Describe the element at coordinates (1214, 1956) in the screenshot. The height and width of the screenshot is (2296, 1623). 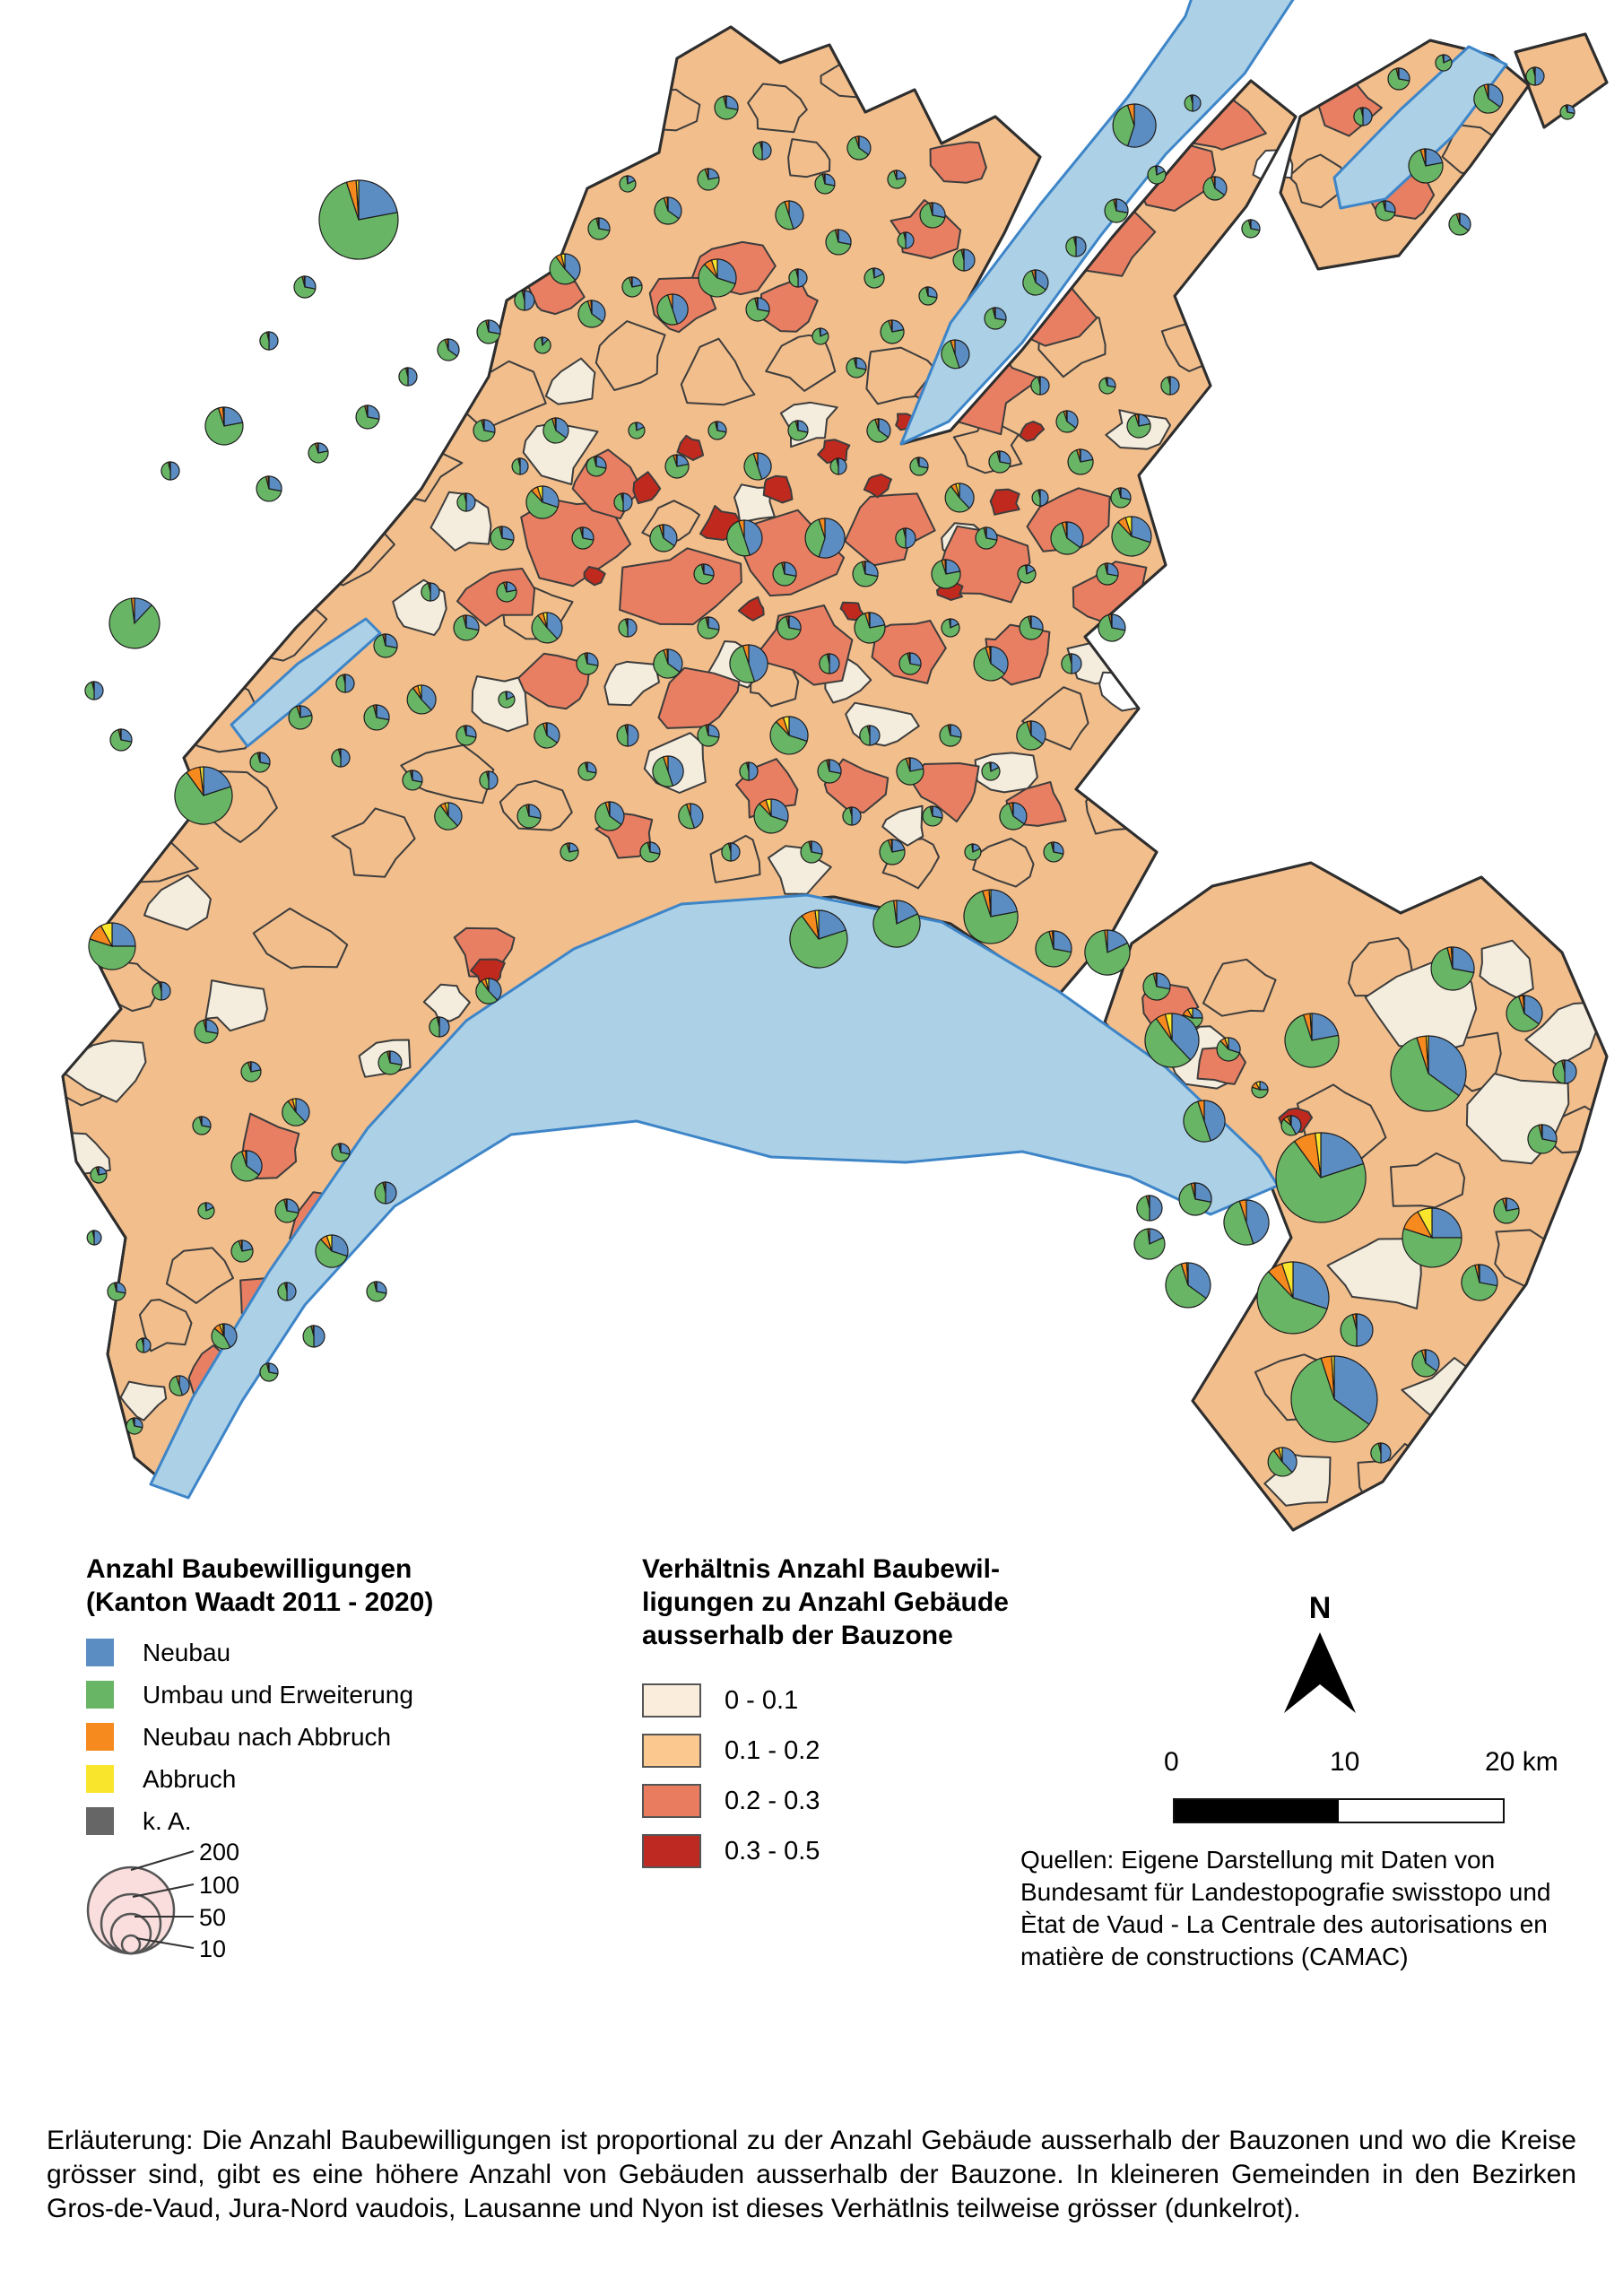
I see `sources-line: matière de constructions (CAMAC)` at that location.